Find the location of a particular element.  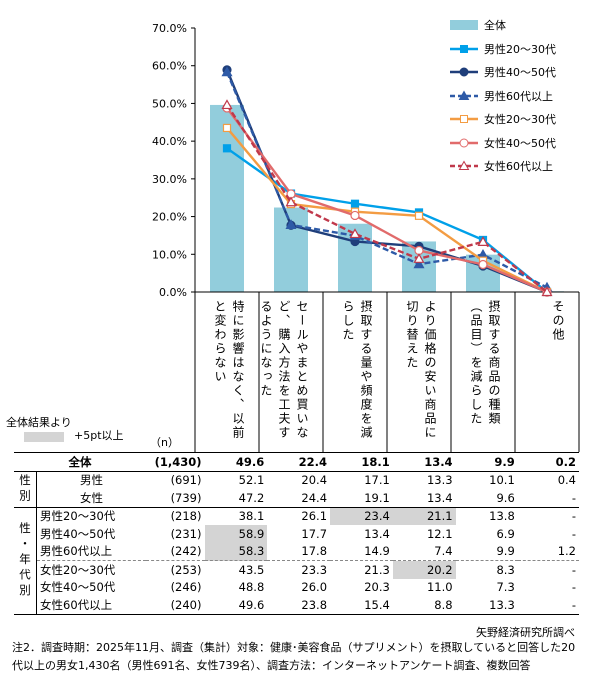

table-n: (231) is located at coordinates (186, 533).